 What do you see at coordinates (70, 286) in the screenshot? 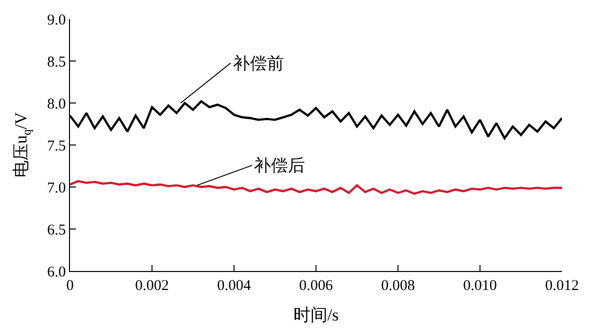
I see `x-tick-label: 0` at bounding box center [70, 286].